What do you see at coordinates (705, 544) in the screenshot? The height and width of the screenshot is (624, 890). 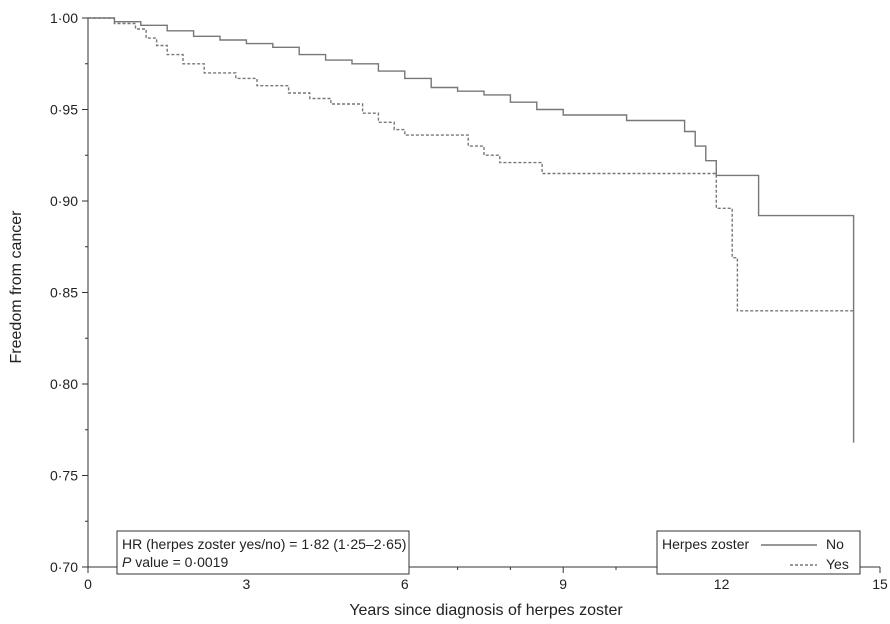 I see `legend-title: Herpes zoster` at bounding box center [705, 544].